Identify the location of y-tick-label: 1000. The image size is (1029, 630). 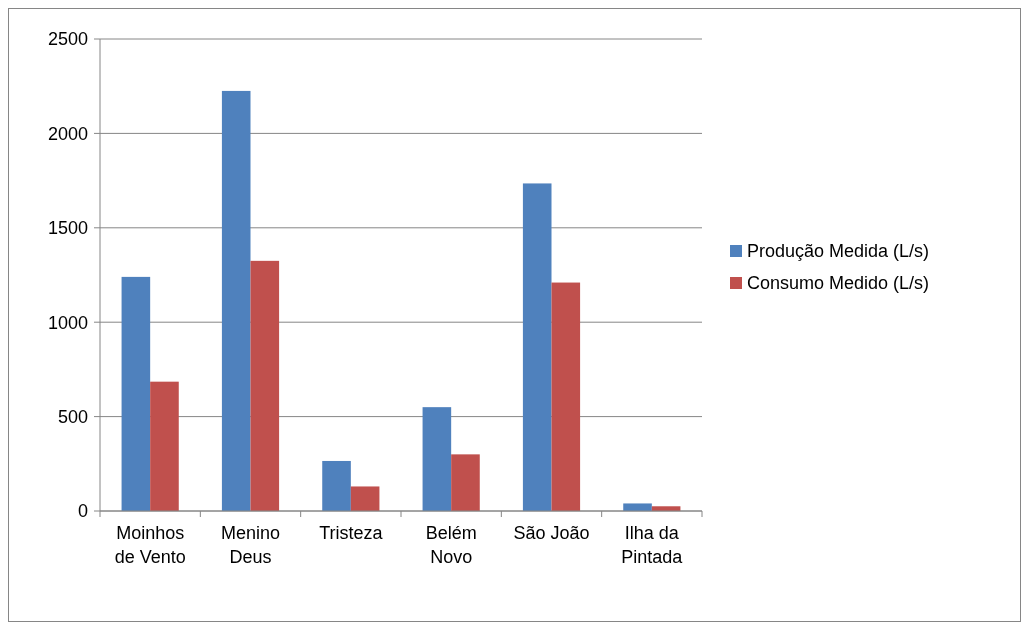
(67, 322).